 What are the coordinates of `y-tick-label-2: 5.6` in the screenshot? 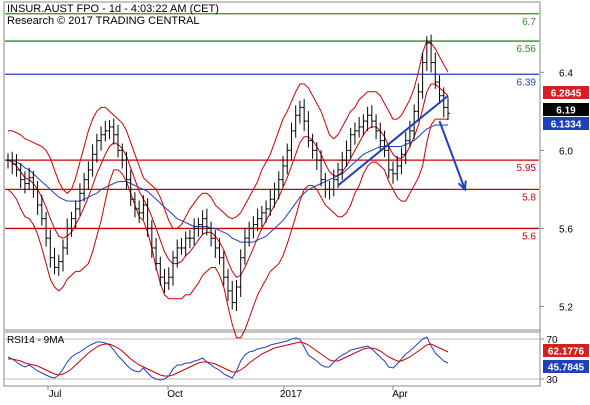 It's located at (566, 229).